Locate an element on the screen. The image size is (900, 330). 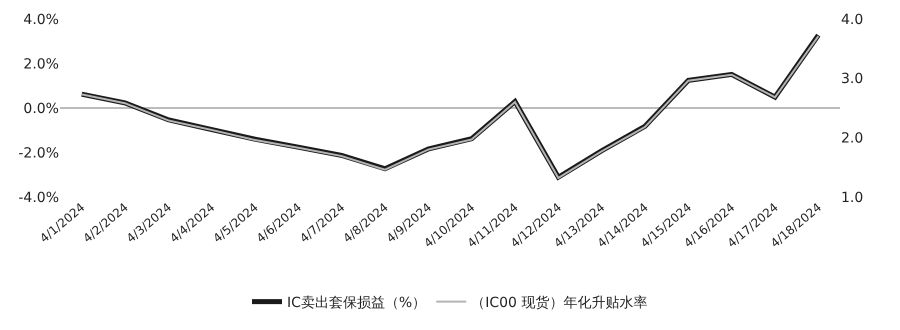
y-tick-label: 2.0% is located at coordinates (41, 64).